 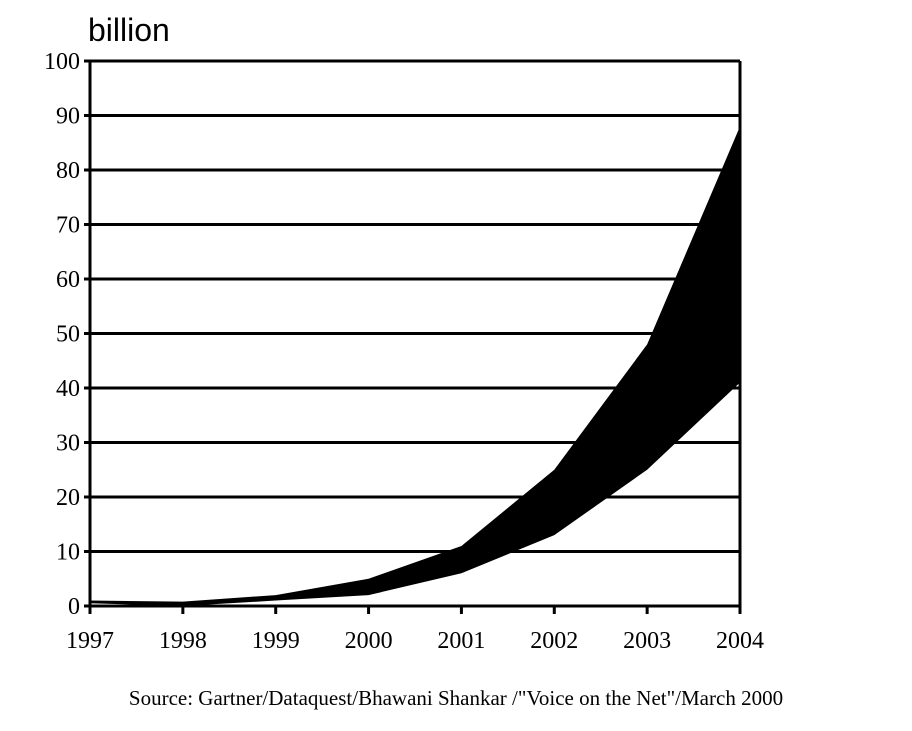 I want to click on x-tick-label: 1999, so click(x=276, y=641).